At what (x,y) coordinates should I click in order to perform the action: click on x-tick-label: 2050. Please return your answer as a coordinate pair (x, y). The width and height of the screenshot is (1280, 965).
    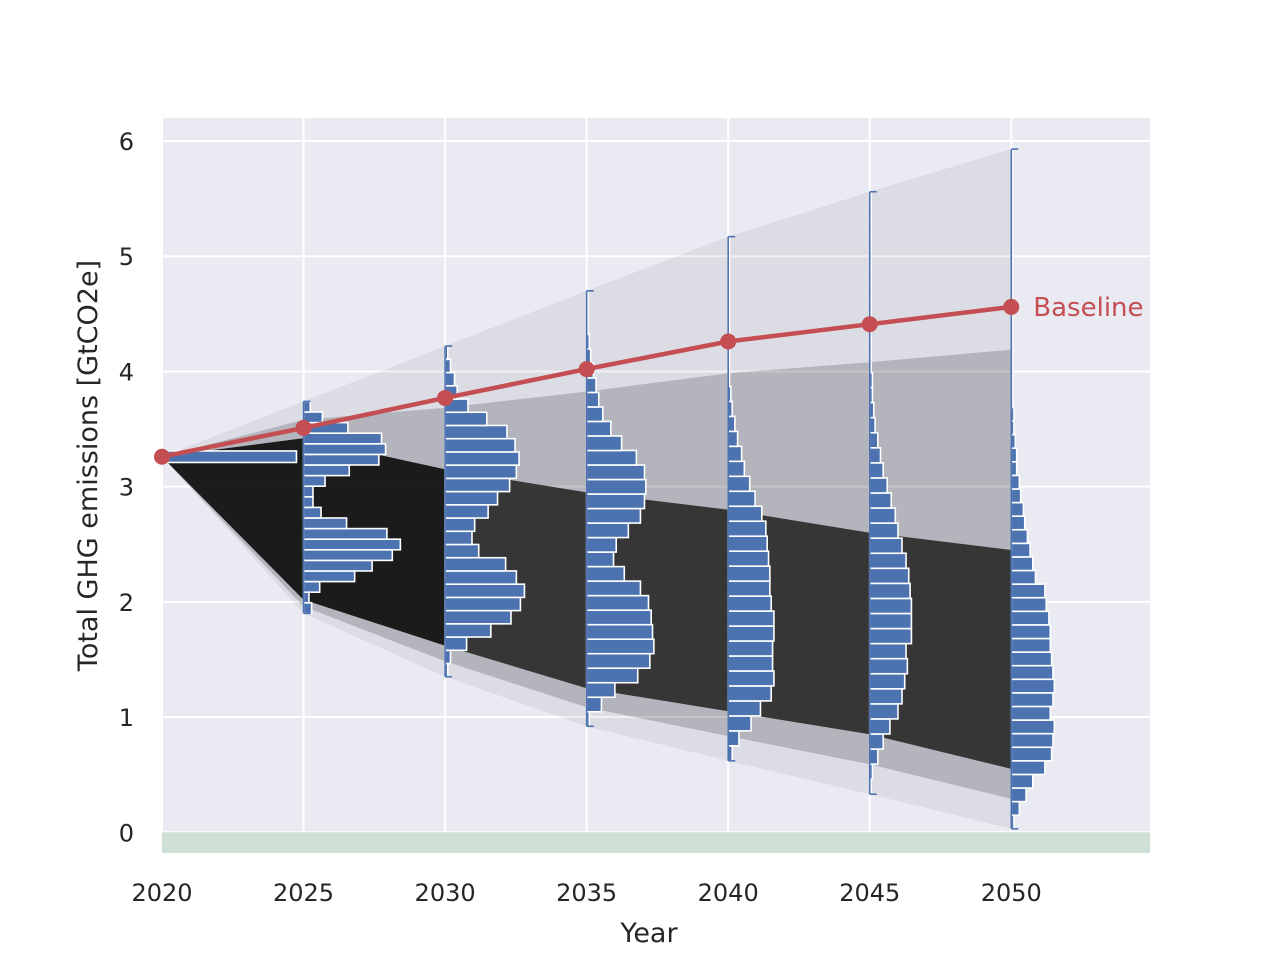
    Looking at the image, I should click on (1011, 893).